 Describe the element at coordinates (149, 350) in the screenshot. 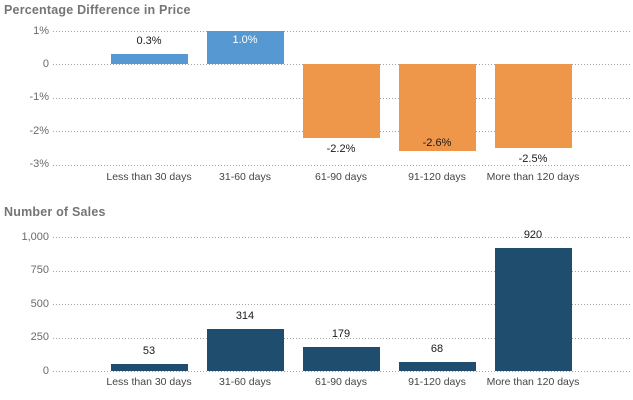

I see `bar-value-label: 53` at that location.